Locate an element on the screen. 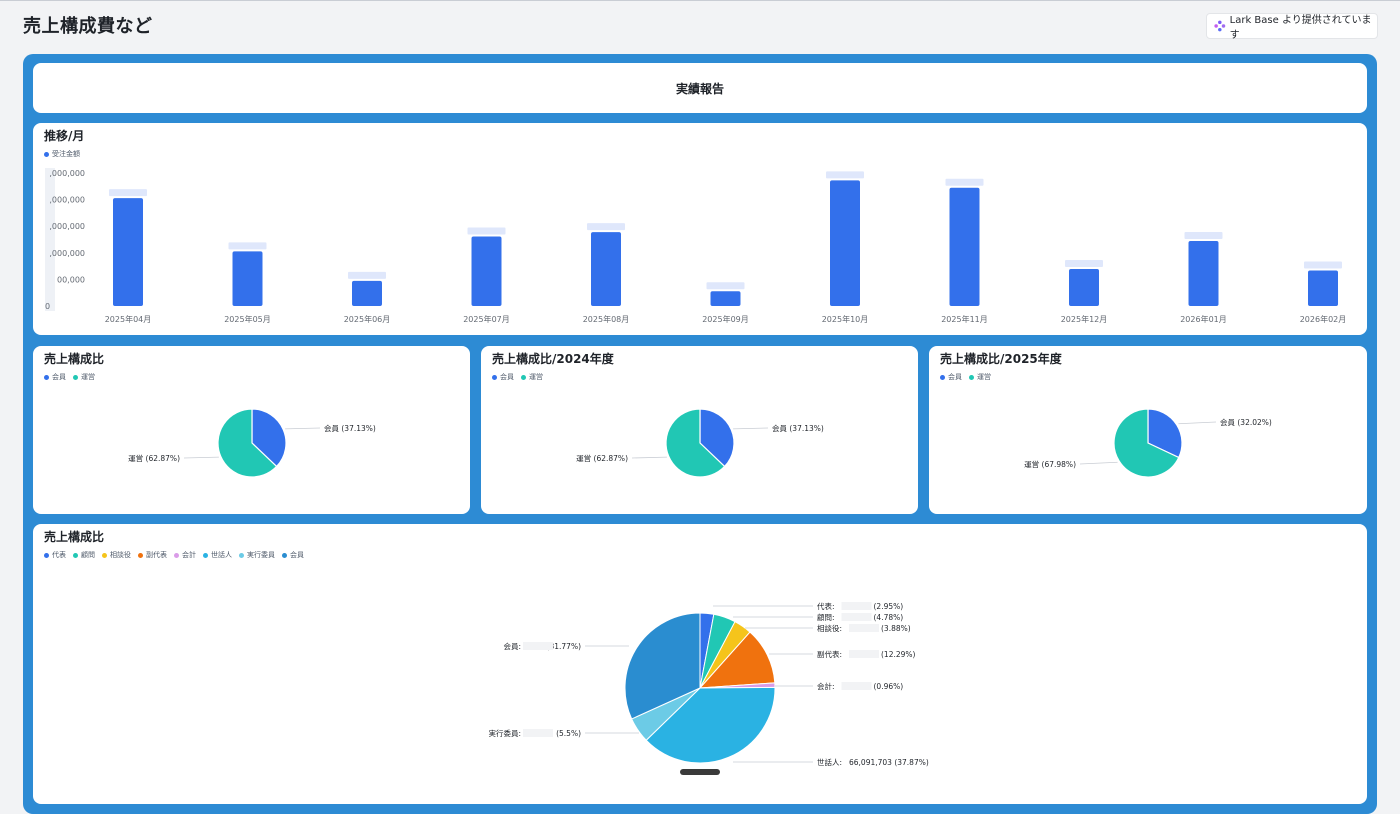  x-tick-label: 2025年11月 is located at coordinates (964, 319).